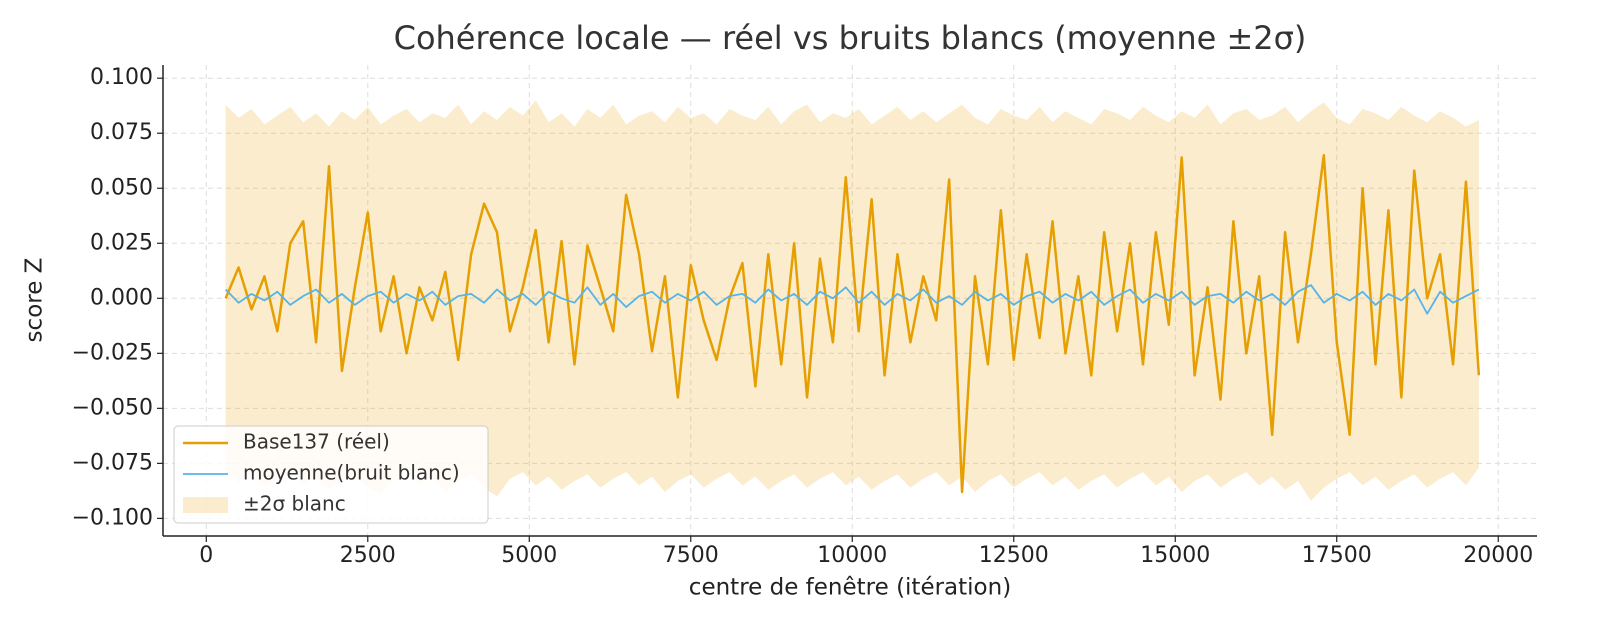  What do you see at coordinates (121, 77) in the screenshot?
I see `y-tick-label: 0.100` at bounding box center [121, 77].